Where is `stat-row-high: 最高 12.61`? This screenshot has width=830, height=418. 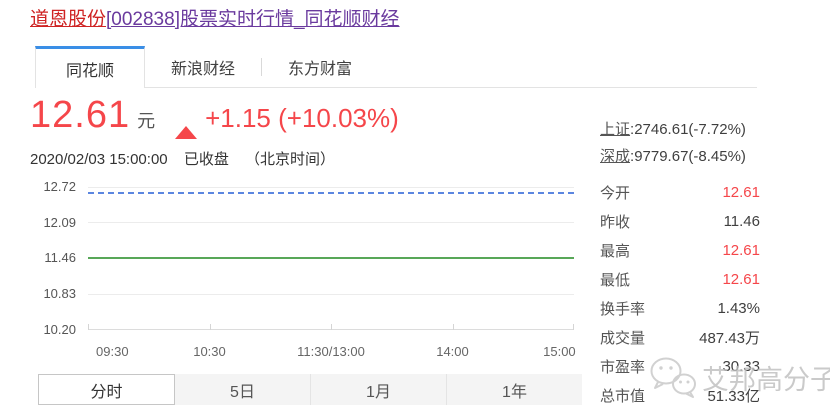
stat-row-high: 最高 12.61 is located at coordinates (680, 250).